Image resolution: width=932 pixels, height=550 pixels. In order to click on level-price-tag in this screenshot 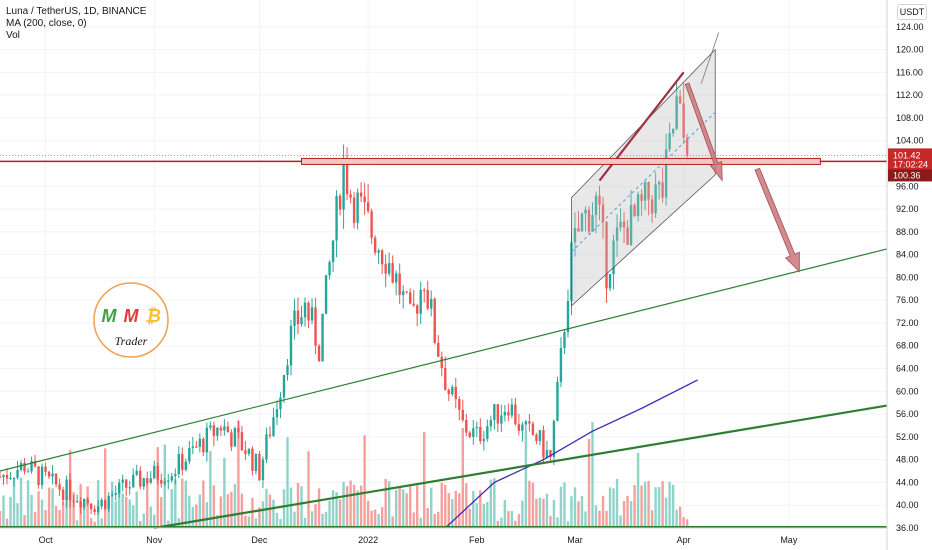, I will do `click(910, 175)`.